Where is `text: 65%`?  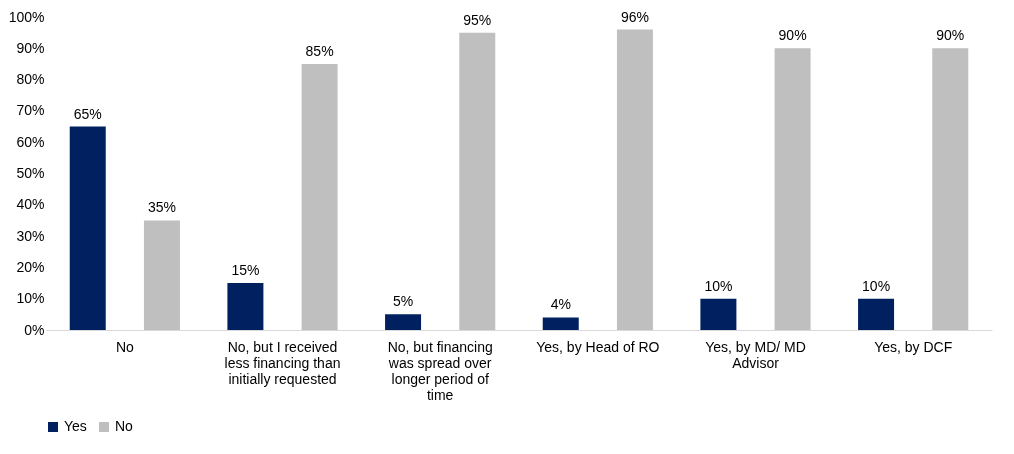
text: 65% is located at coordinates (87, 113).